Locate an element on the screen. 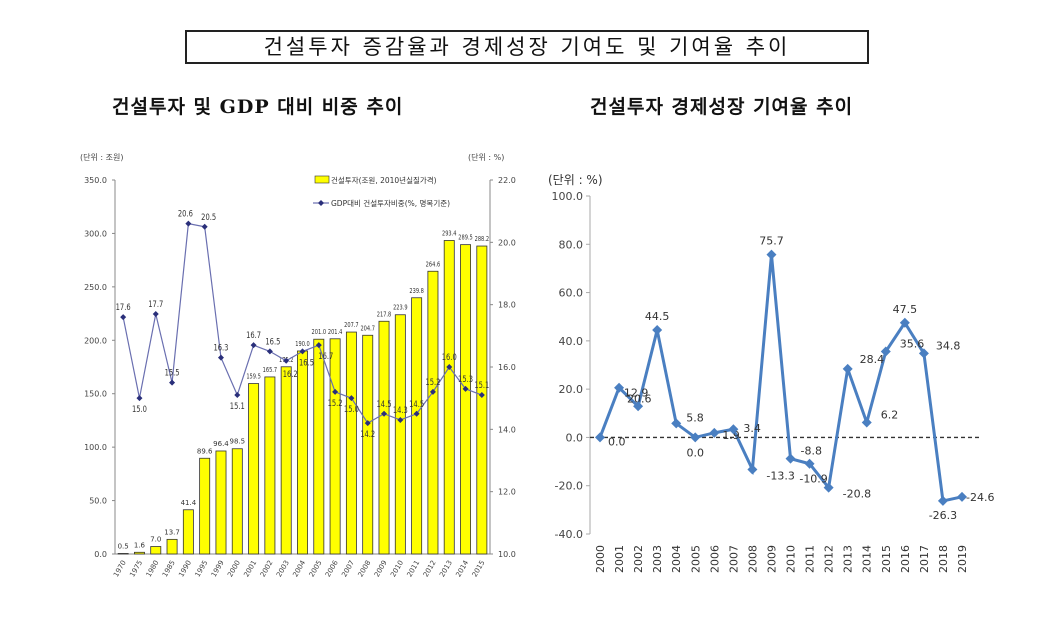 The width and height of the screenshot is (1050, 625). left-tick-label: 200.0 is located at coordinates (95, 340).